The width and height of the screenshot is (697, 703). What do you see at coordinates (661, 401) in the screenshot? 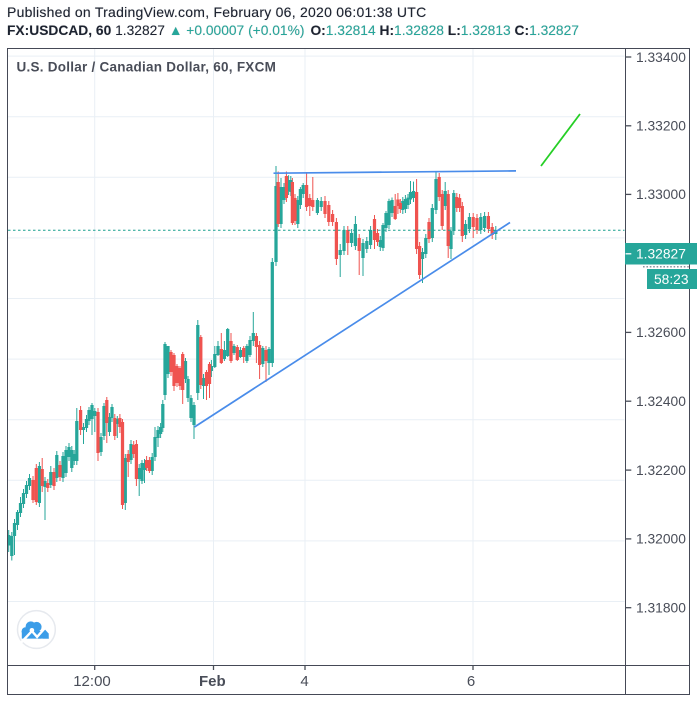
I see `svg-text: 1.32400` at bounding box center [661, 401].